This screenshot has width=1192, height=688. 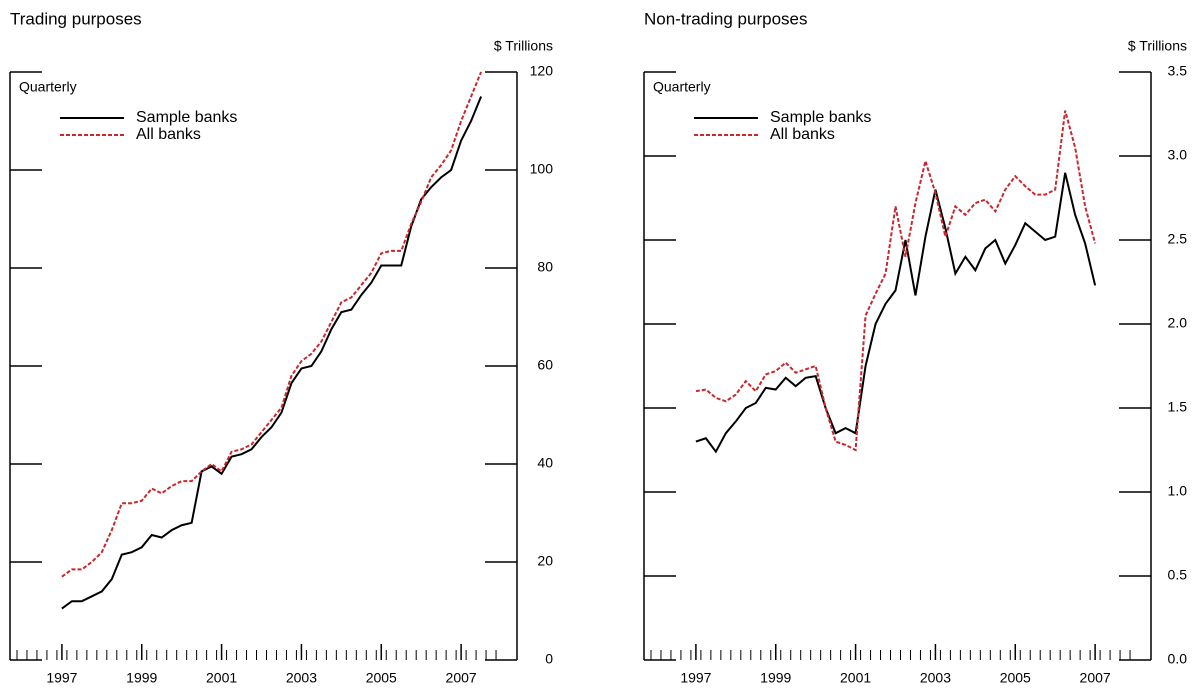 What do you see at coordinates (545, 561) in the screenshot?
I see `y-tick-label: 20` at bounding box center [545, 561].